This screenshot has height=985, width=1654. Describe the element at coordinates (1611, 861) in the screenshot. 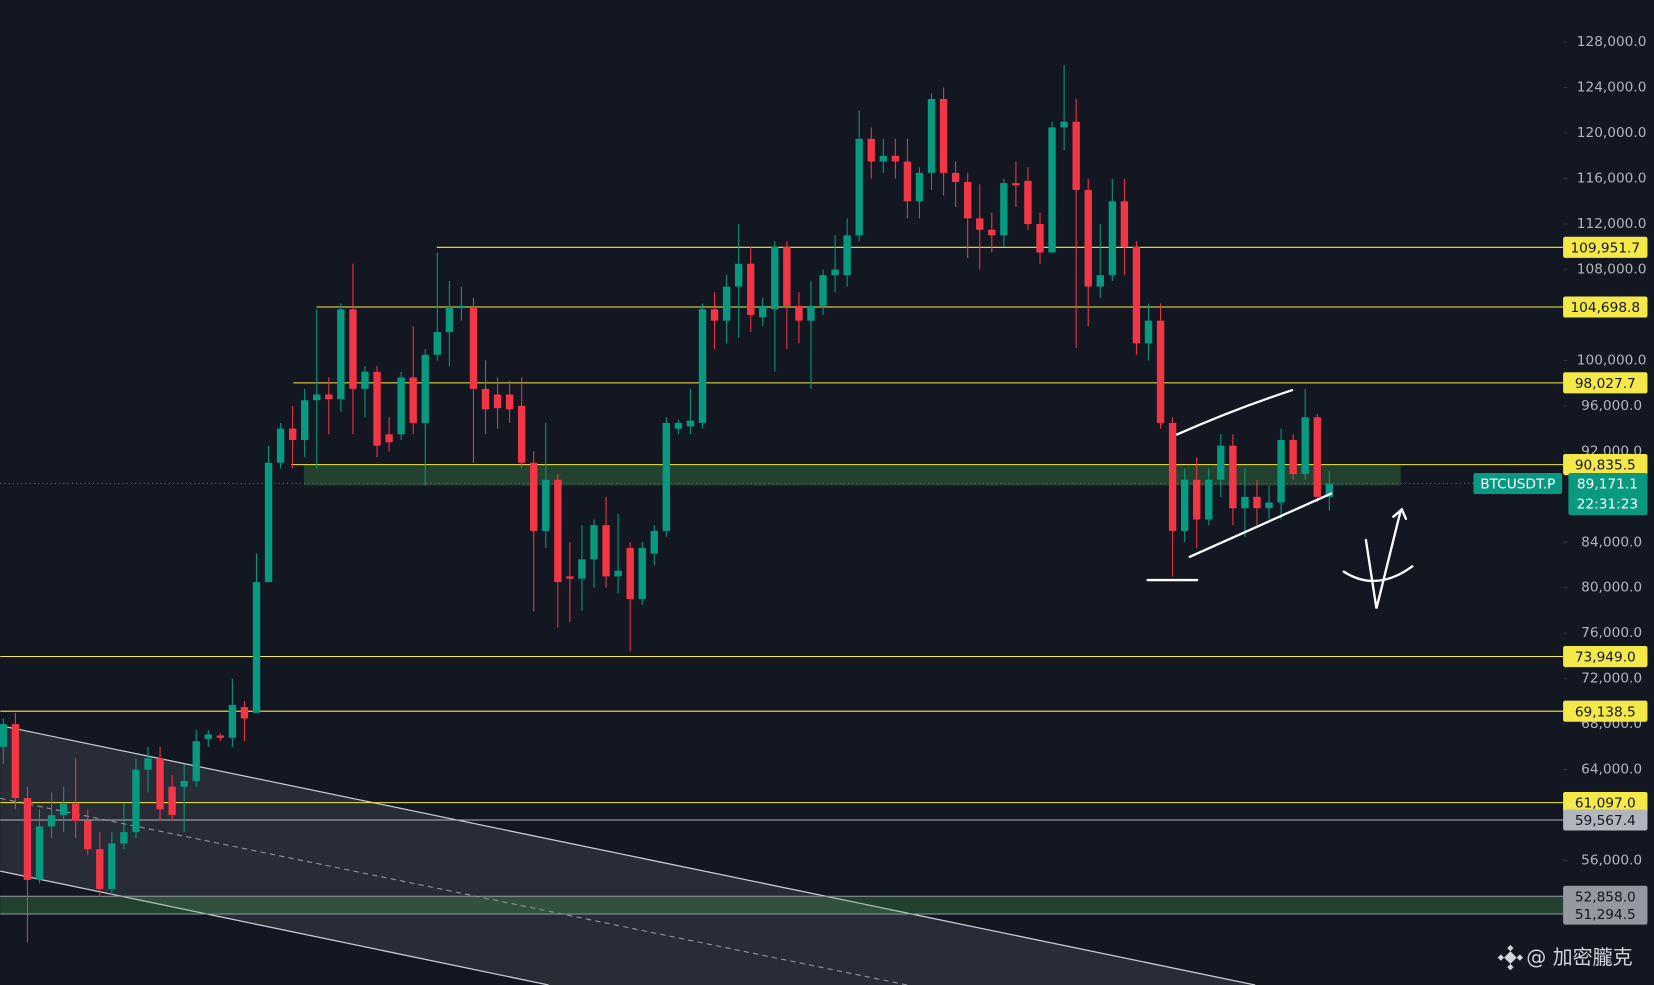

I see `y-tick-label: 56,000.0` at that location.